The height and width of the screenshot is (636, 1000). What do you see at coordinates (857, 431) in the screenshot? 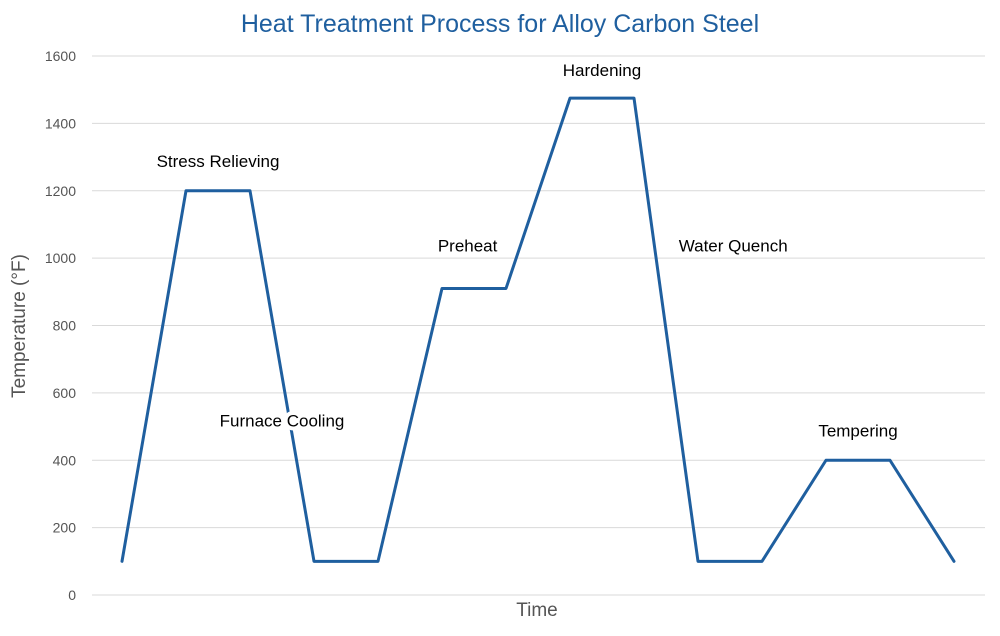
I see `annotation-label: Tempering` at bounding box center [857, 431].